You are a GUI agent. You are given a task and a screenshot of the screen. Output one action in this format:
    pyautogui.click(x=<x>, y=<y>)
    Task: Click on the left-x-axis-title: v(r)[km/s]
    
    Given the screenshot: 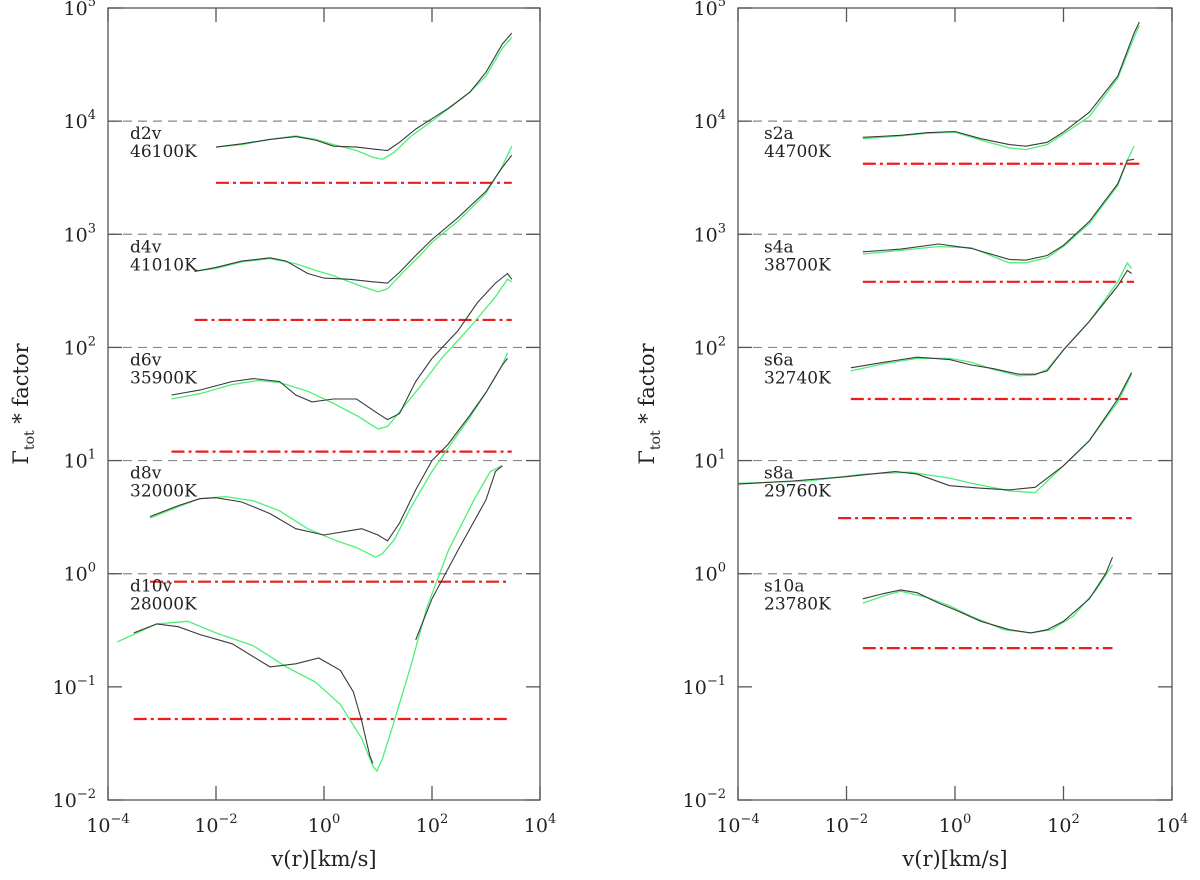 What is the action you would take?
    pyautogui.click(x=323, y=859)
    